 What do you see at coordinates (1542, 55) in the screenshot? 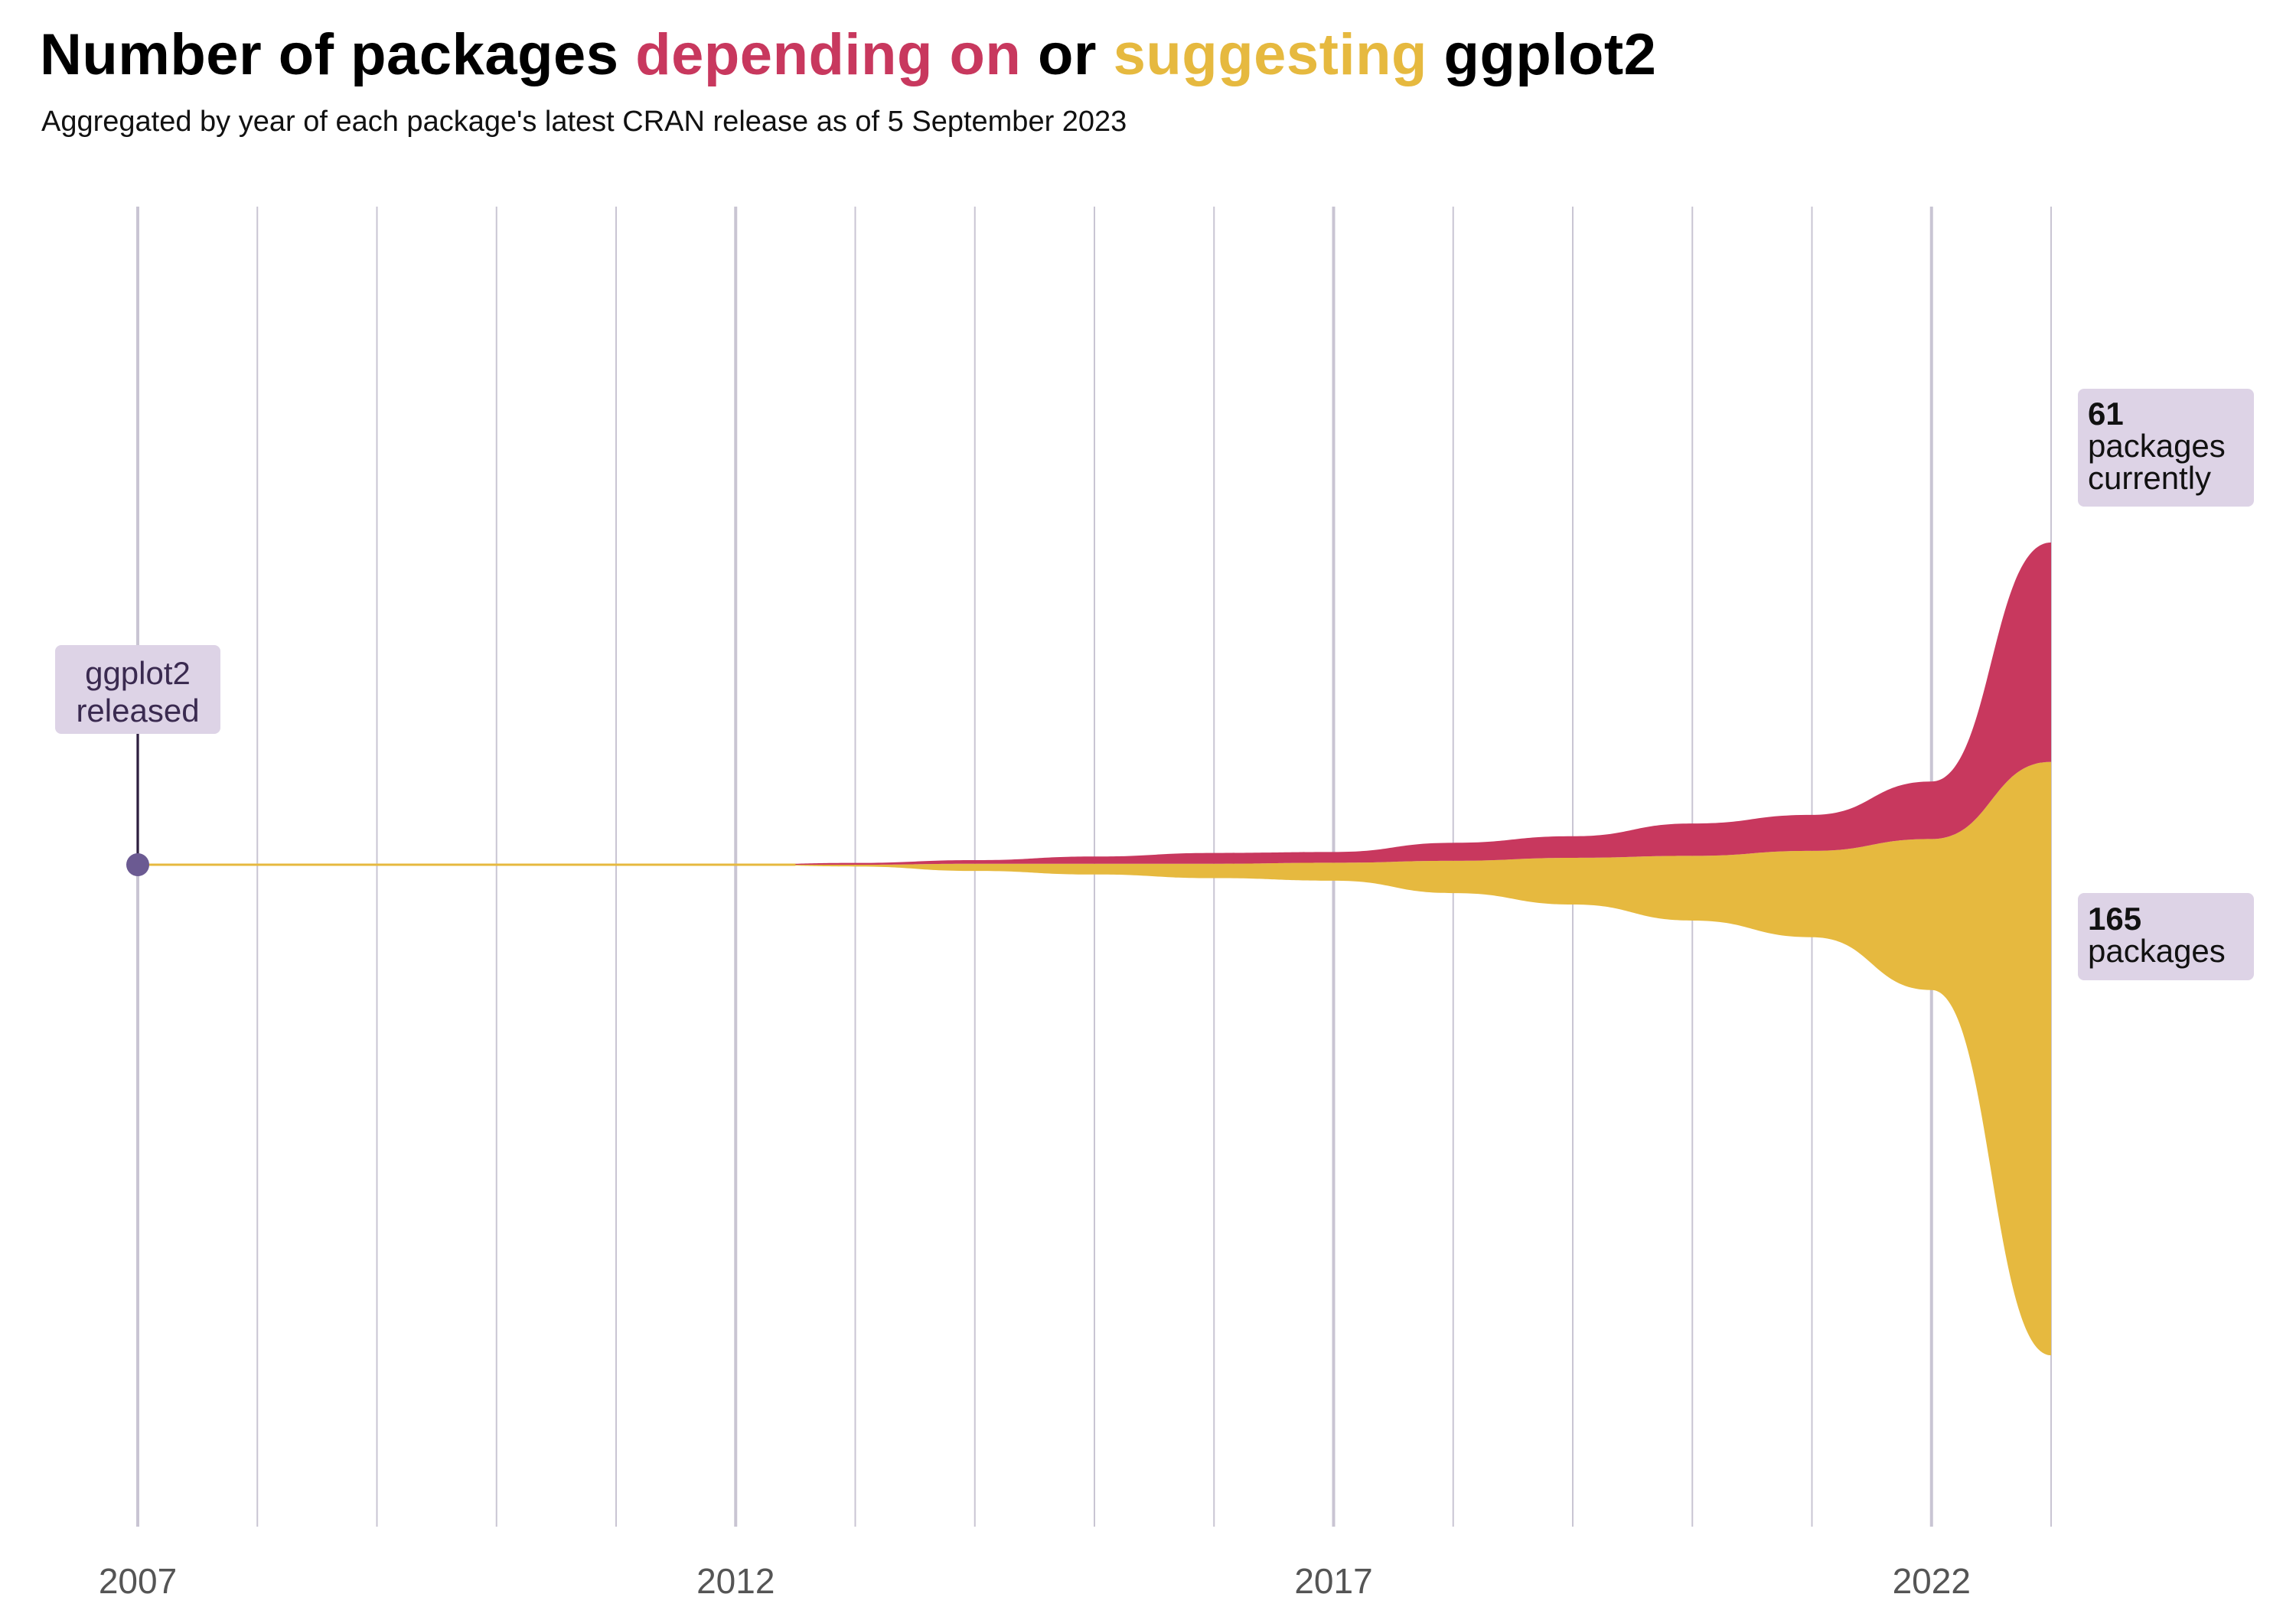
I see `title-part3: ggplot2` at bounding box center [1542, 55].